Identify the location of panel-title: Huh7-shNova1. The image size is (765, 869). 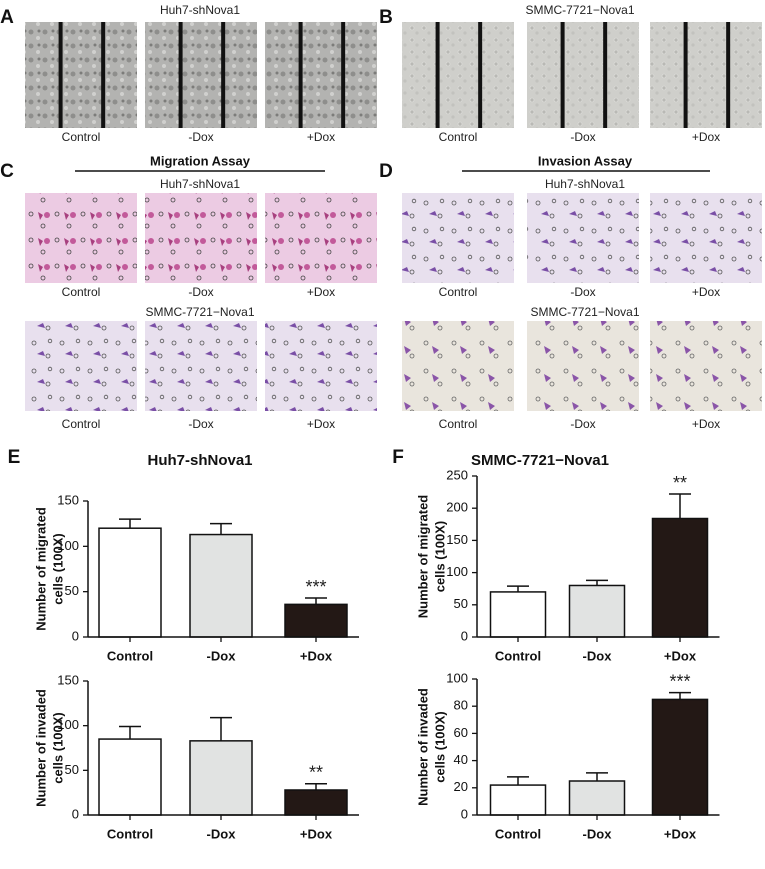
(200, 10).